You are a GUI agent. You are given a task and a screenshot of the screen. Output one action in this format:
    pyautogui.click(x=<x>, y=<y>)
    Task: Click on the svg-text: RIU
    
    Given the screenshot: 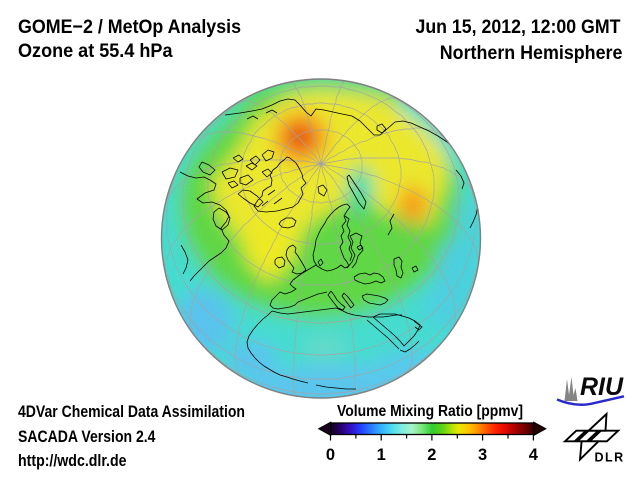 What is the action you would take?
    pyautogui.click(x=602, y=387)
    